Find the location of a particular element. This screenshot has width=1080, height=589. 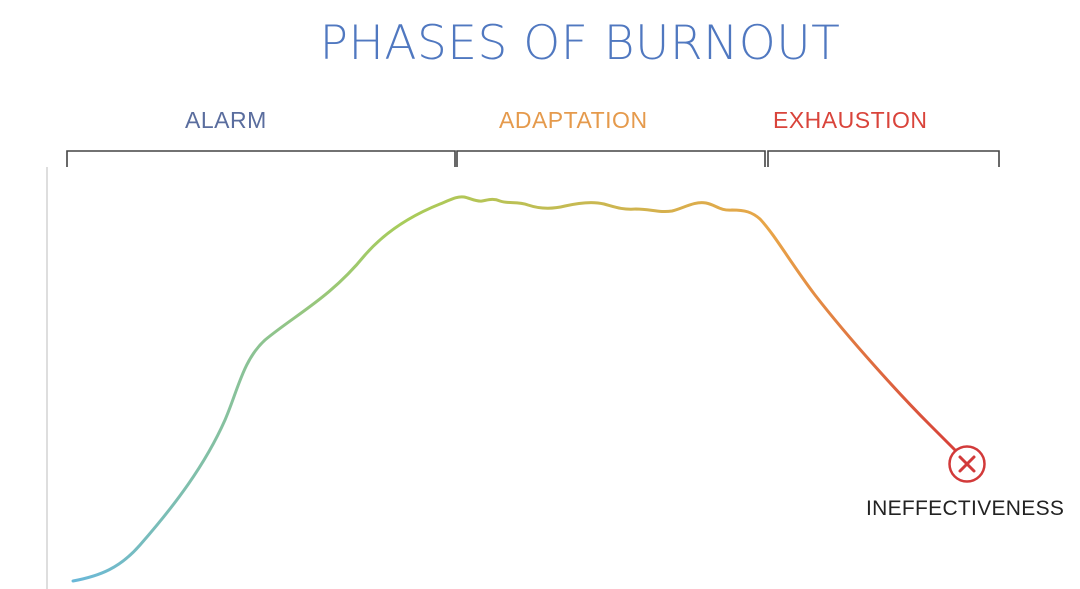

phase-label-adaptation: ADAPTATION is located at coordinates (573, 120).